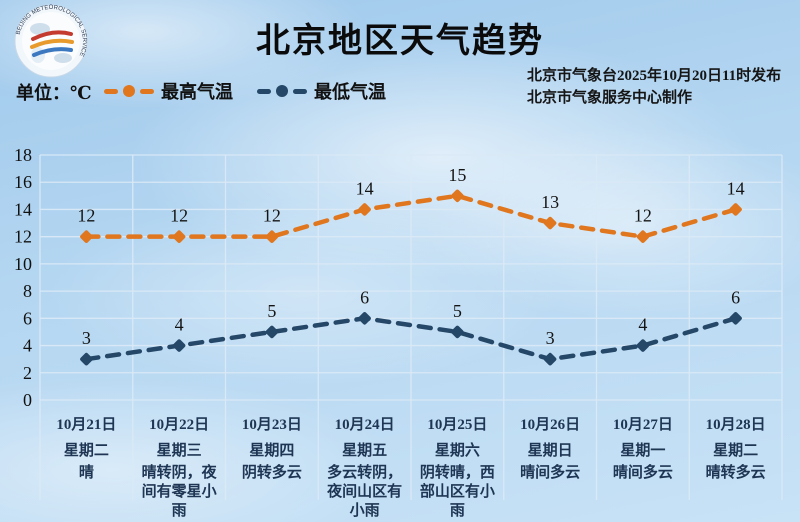 This screenshot has width=800, height=522. I want to click on y-axis-tick-label: 10, so click(23, 264).